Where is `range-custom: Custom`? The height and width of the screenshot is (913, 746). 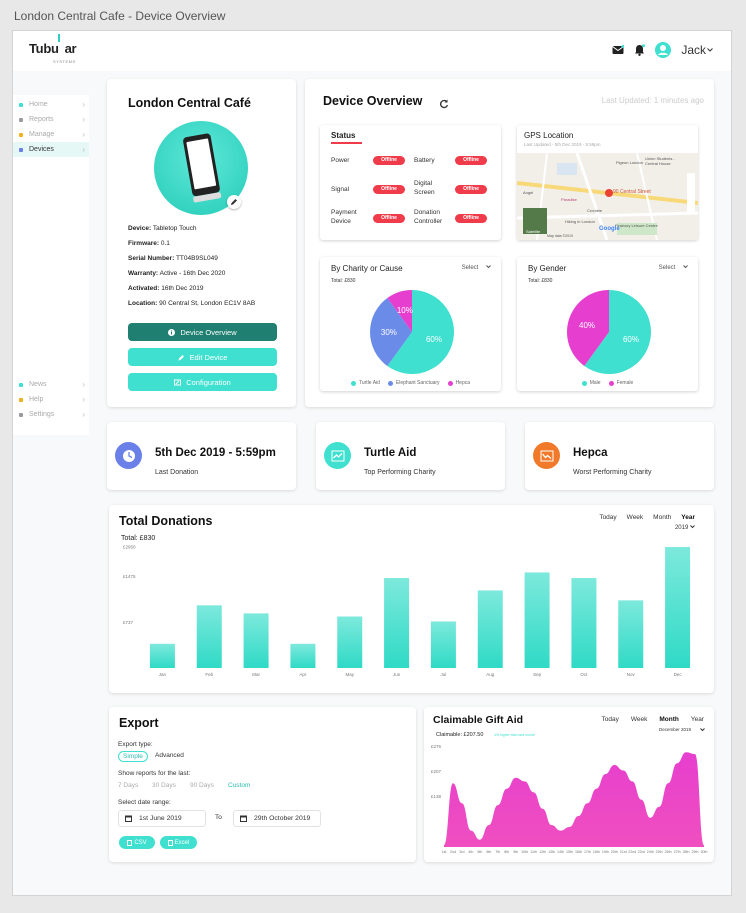 range-custom: Custom is located at coordinates (239, 785).